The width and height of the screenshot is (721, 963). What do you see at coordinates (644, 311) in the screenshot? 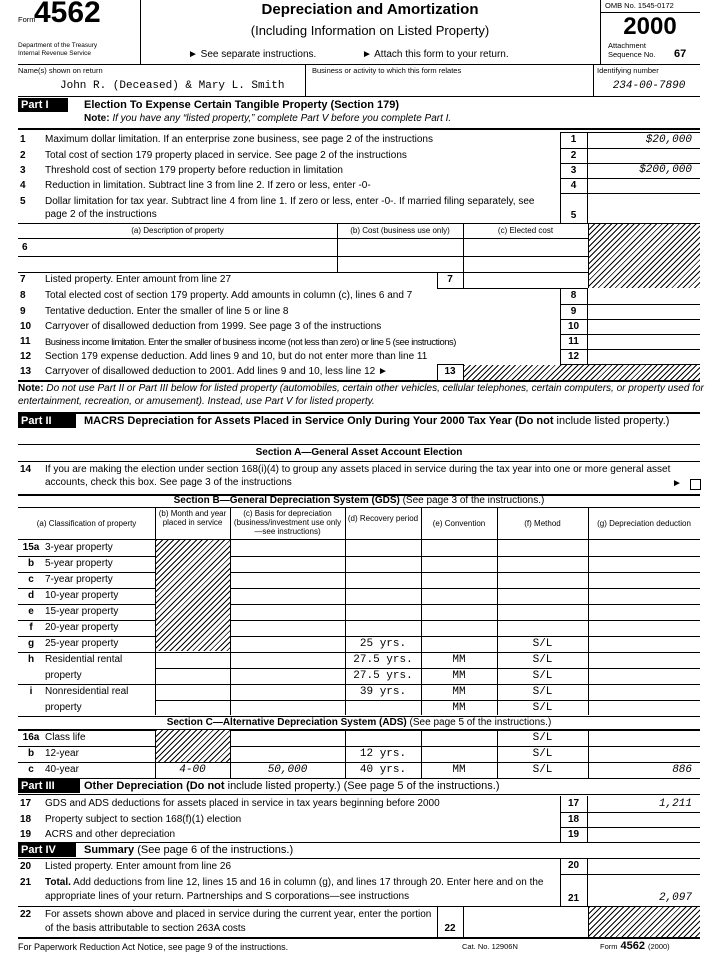
I see `line-9-amount-field` at bounding box center [644, 311].